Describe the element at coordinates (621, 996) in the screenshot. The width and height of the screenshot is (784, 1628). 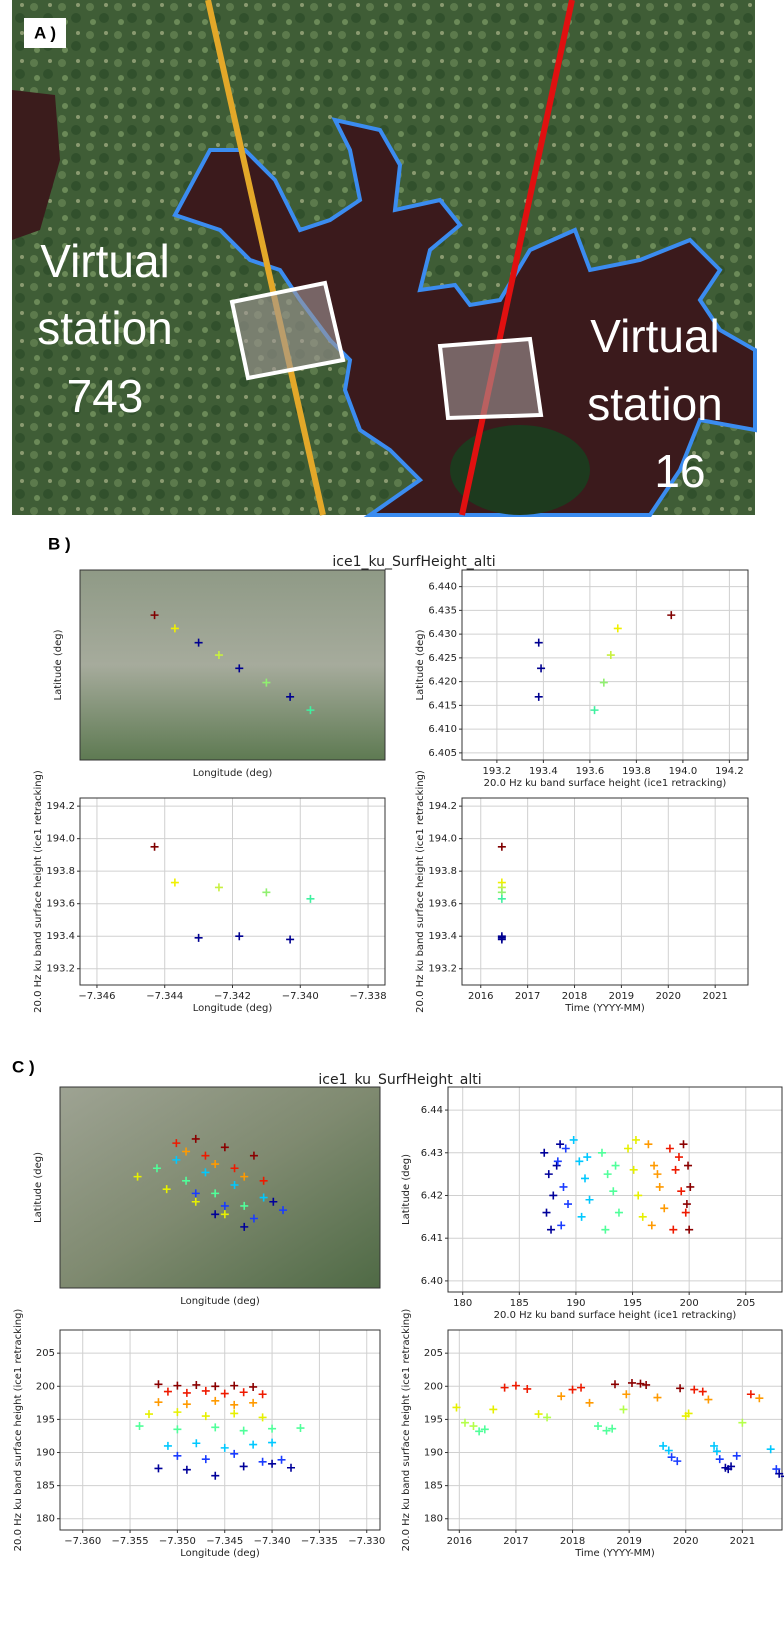
I see `x-tick-label: 2019` at that location.